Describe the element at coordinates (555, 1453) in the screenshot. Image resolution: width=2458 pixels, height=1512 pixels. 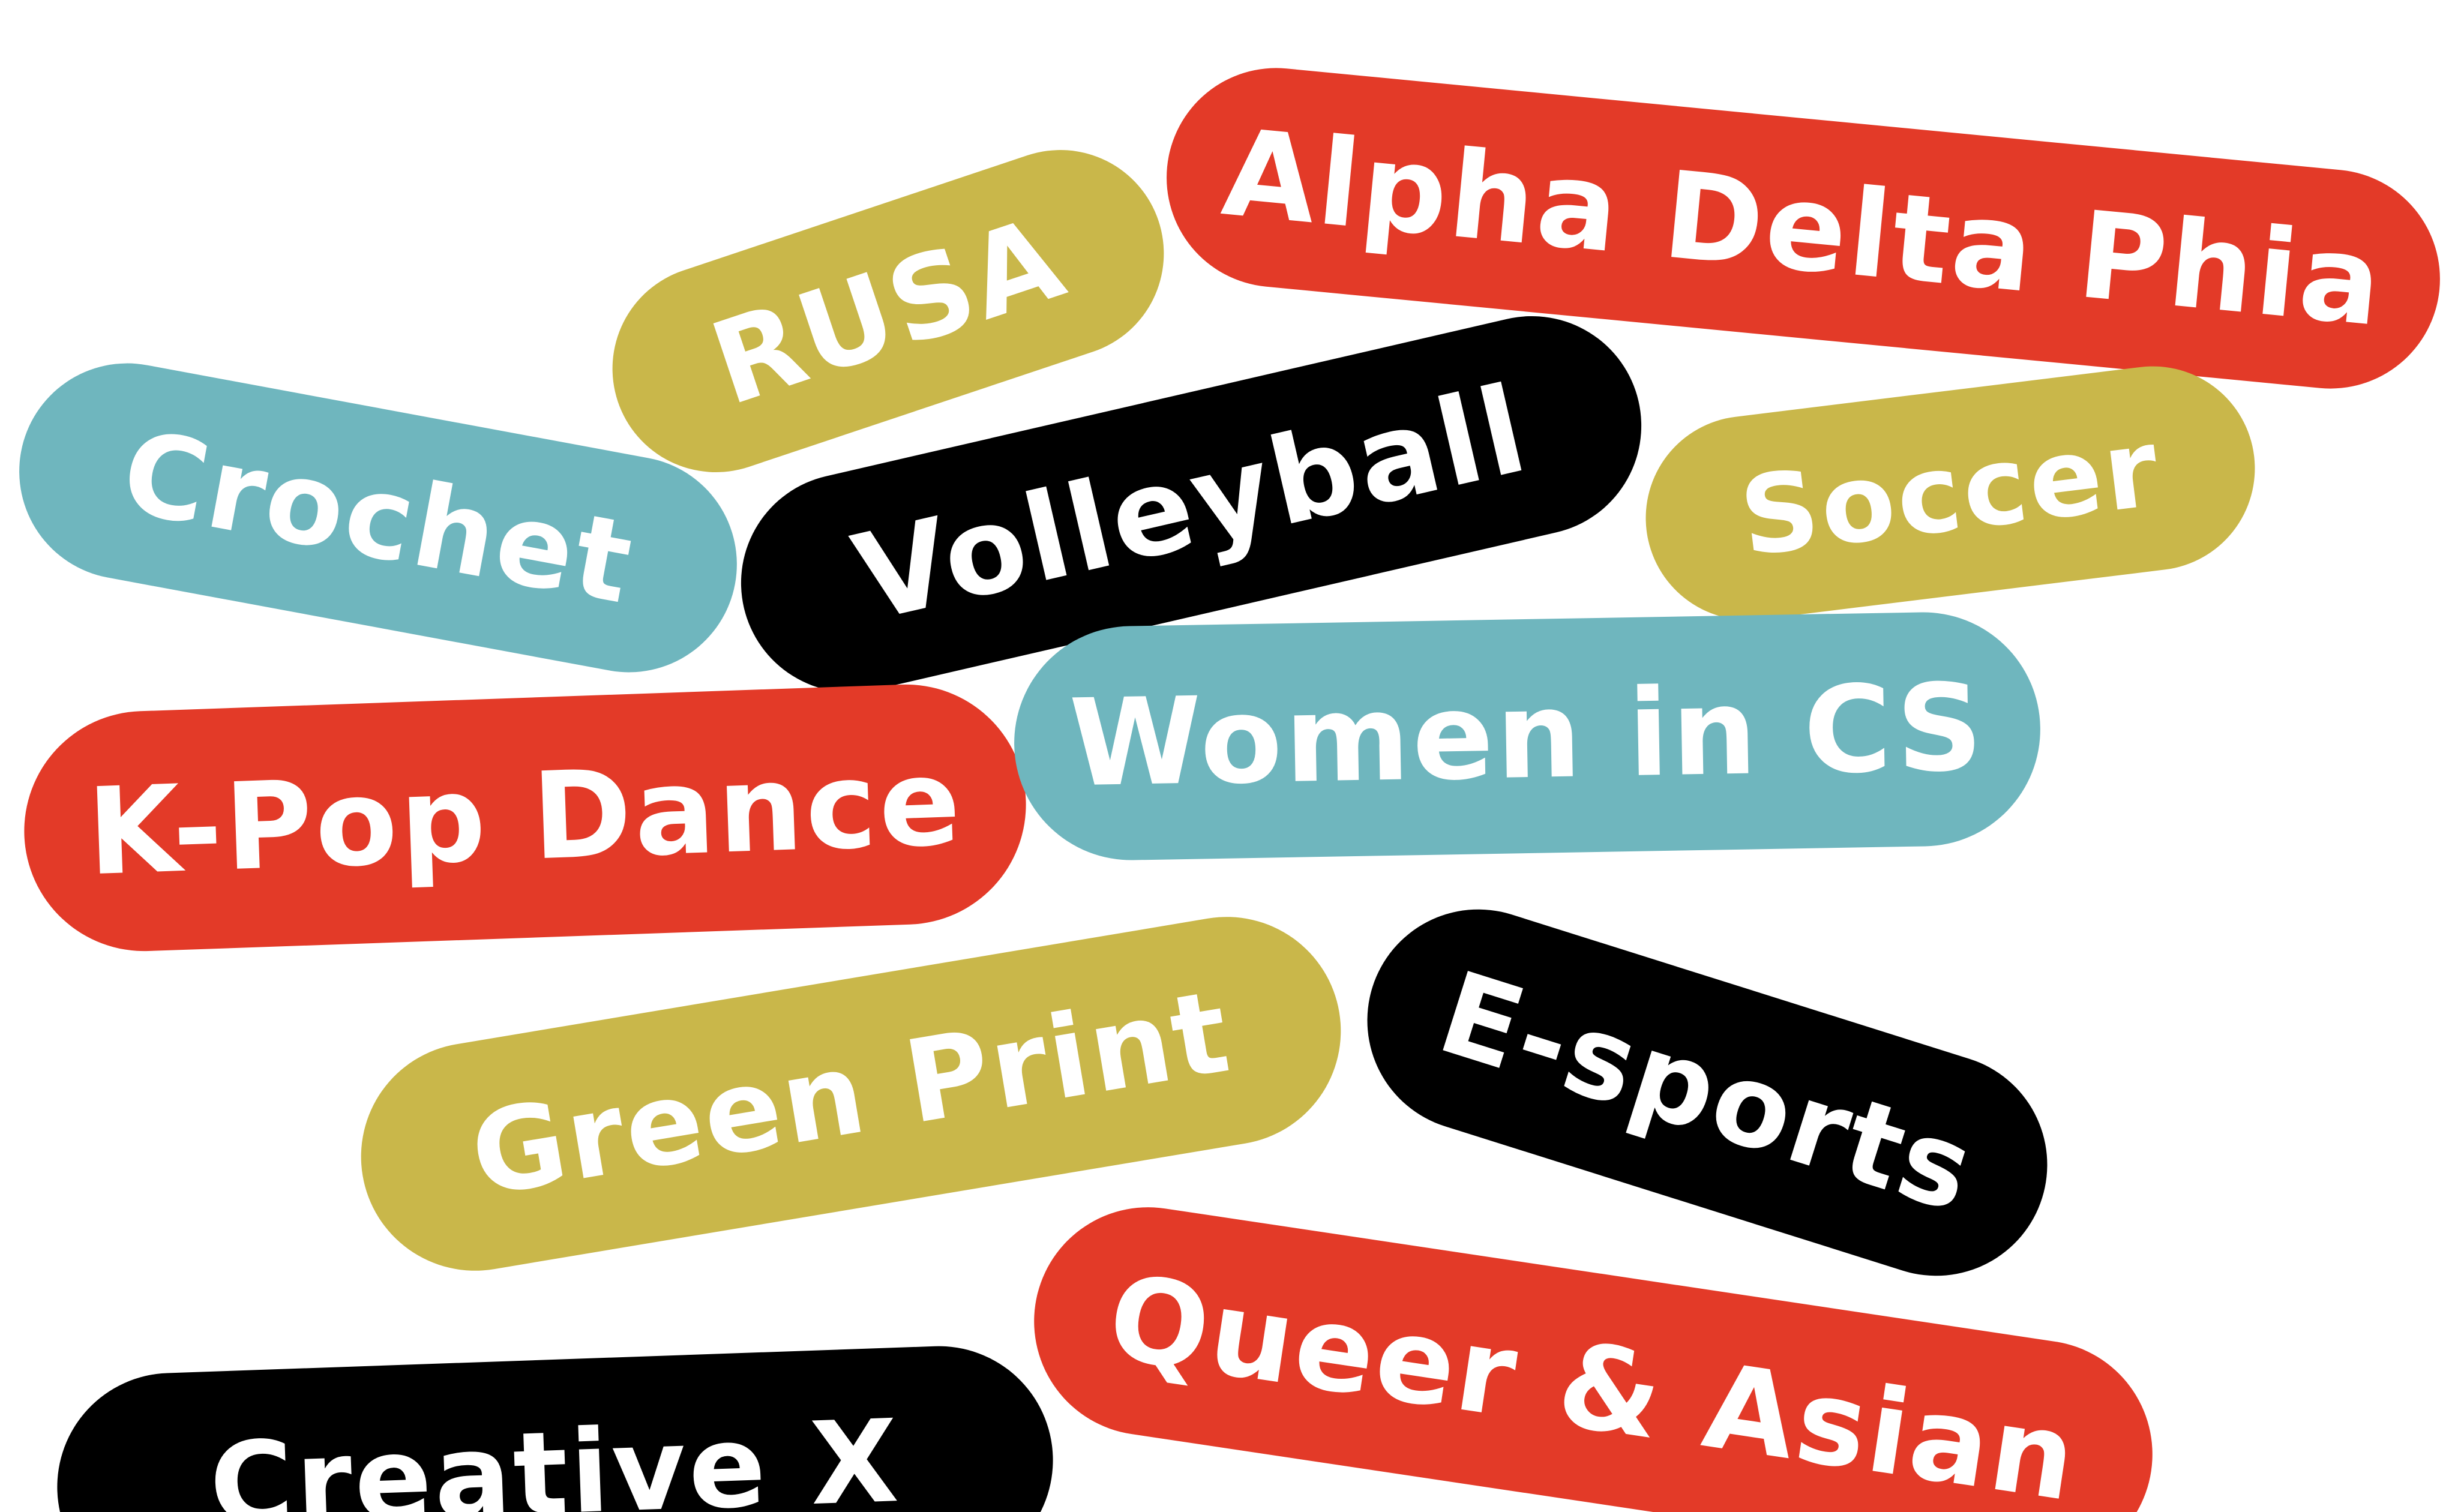
I see `tag-label: Creative X` at that location.